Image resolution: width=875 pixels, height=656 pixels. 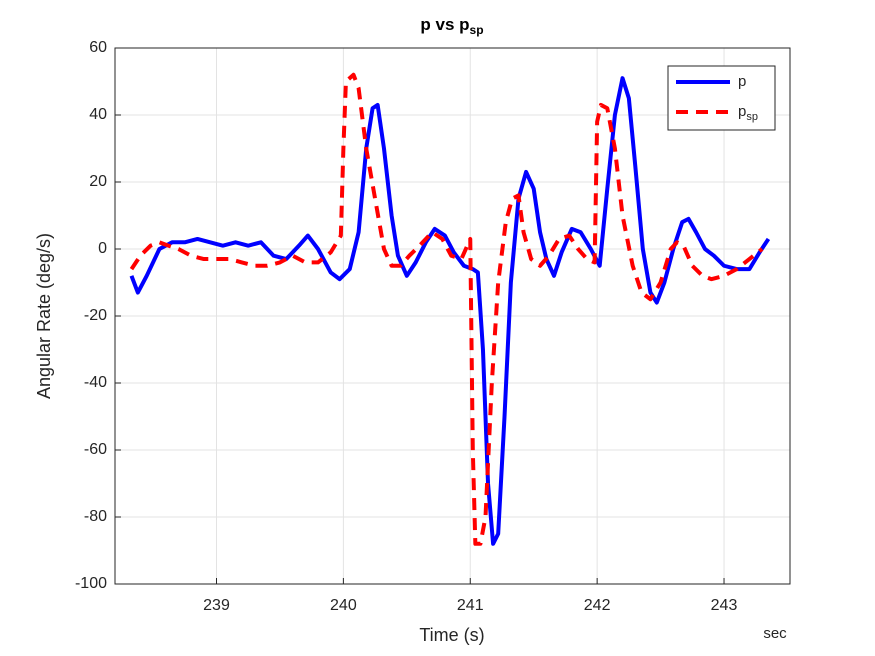 I want to click on y-tick-label: 40, so click(x=98, y=114).